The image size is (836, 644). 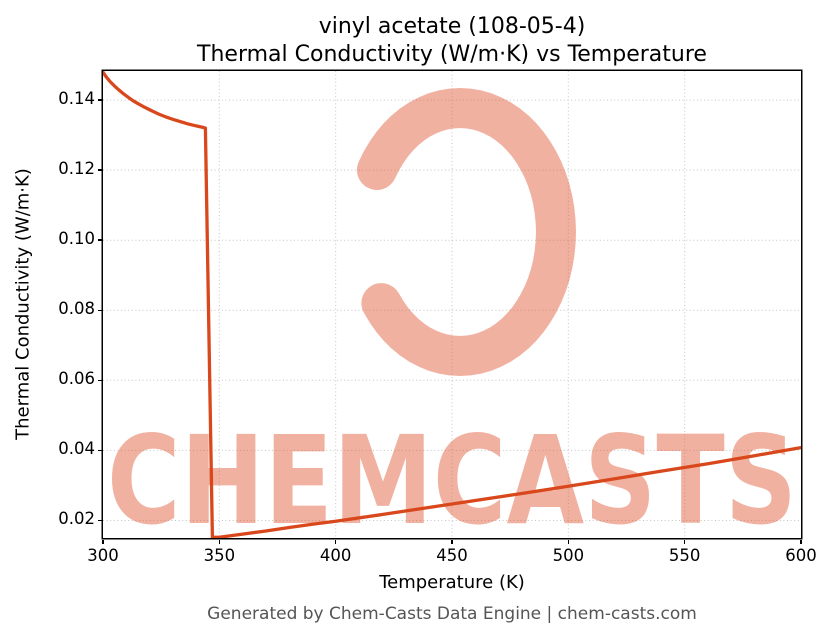 What do you see at coordinates (76, 379) in the screenshot?
I see `y-tick-label: 0.06` at bounding box center [76, 379].